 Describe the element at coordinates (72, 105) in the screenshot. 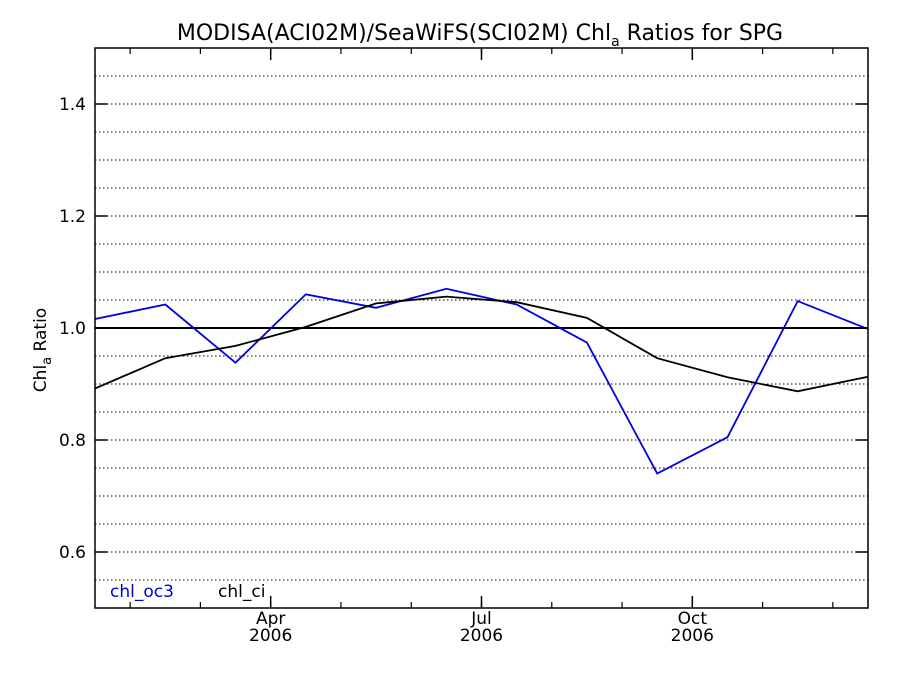

I see `y-tick-label: 1.4` at that location.